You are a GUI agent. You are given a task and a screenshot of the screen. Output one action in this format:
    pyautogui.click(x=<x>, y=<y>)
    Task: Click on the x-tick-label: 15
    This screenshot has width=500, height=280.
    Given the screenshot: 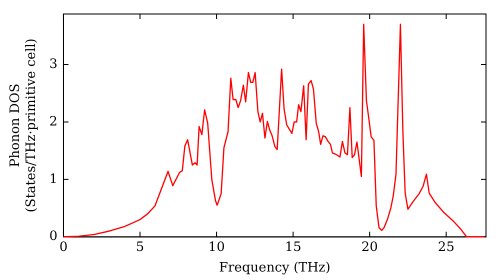 What is the action you would take?
    pyautogui.click(x=293, y=247)
    